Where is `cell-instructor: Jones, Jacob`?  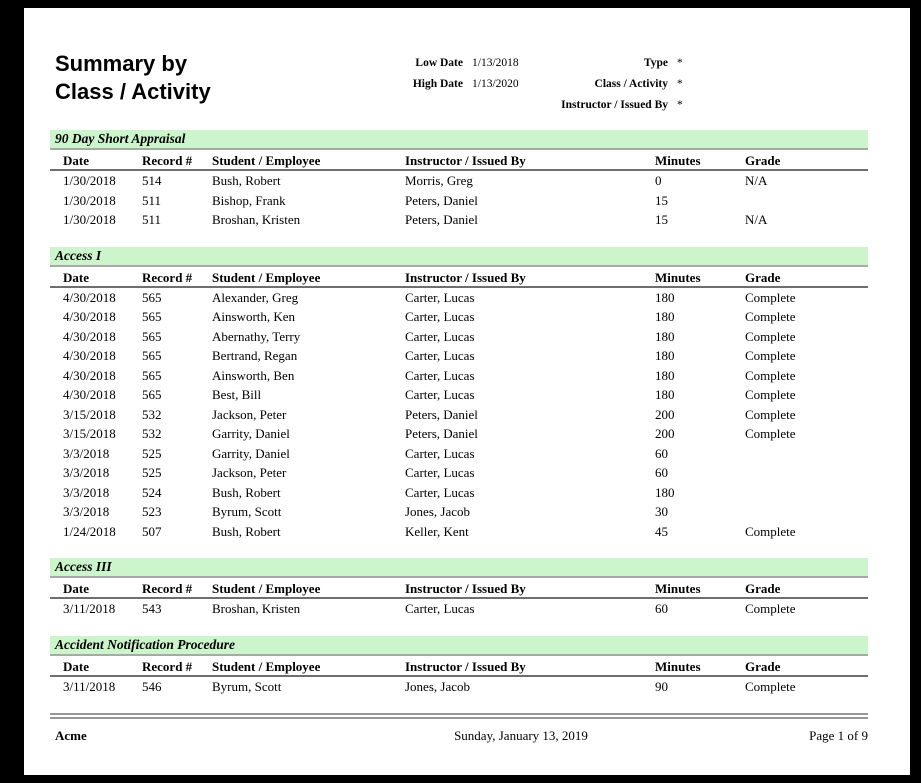 cell-instructor: Jones, Jacob is located at coordinates (437, 686).